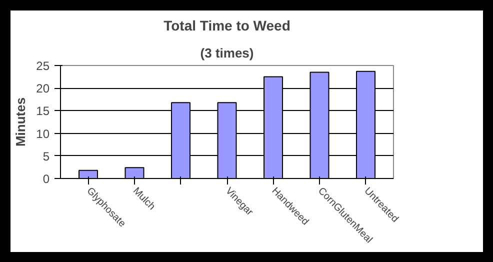  Describe the element at coordinates (46, 179) in the screenshot. I see `y-tick-label: 0` at that location.